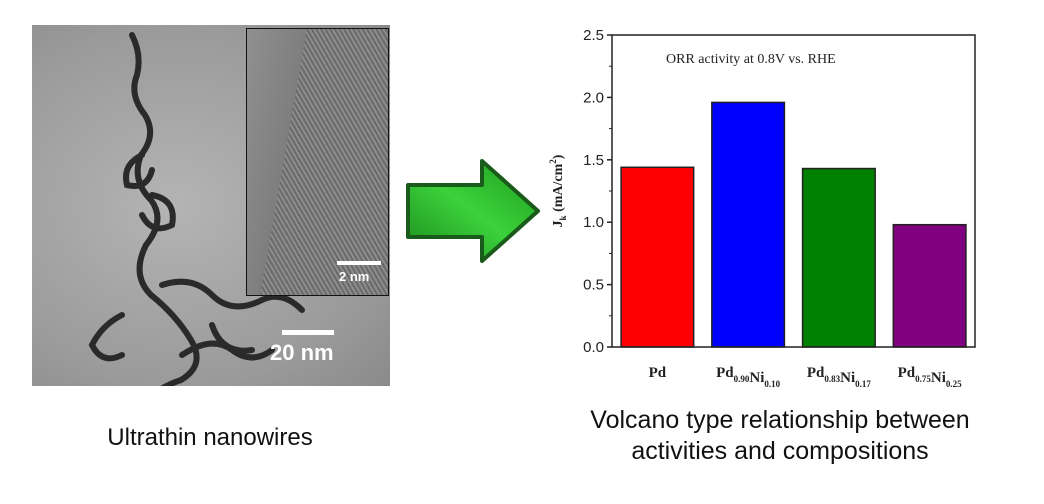 This screenshot has width=1044, height=504. I want to click on y-axis-label: Jk (mA/cm2), so click(558, 190).